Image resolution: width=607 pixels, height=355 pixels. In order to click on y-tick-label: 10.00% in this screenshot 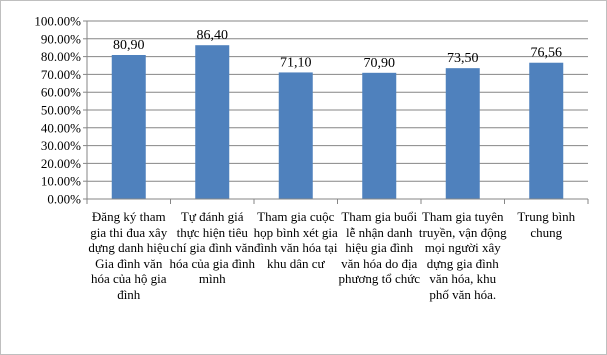, I will do `click(61, 181)`.